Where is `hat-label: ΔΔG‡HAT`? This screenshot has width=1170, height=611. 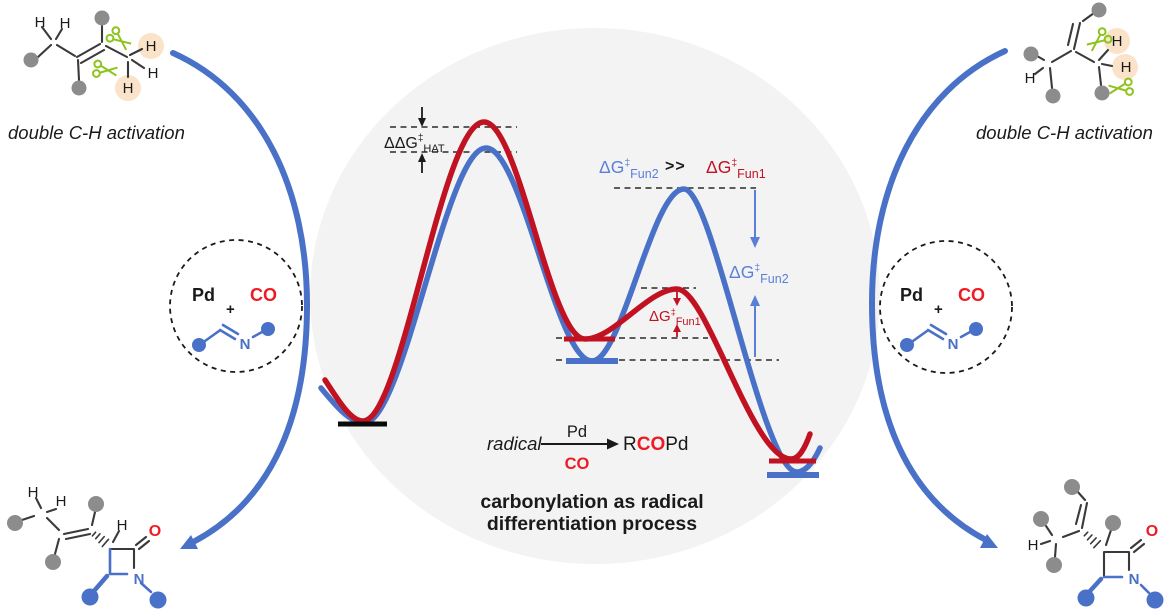 hat-label: ΔΔG‡HAT is located at coordinates (414, 144).